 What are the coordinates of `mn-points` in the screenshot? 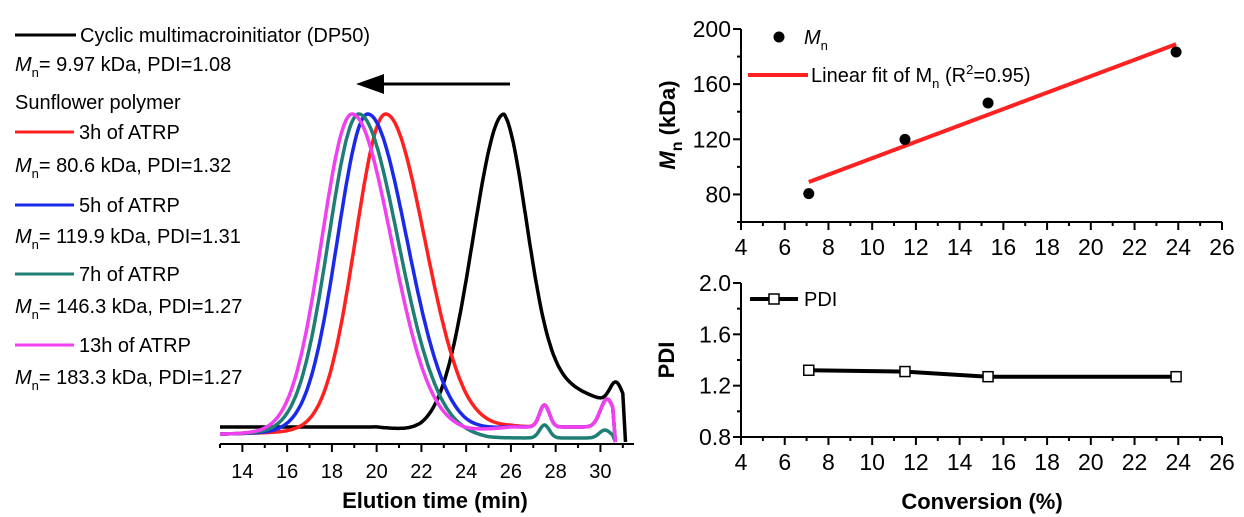 It's located at (992, 123).